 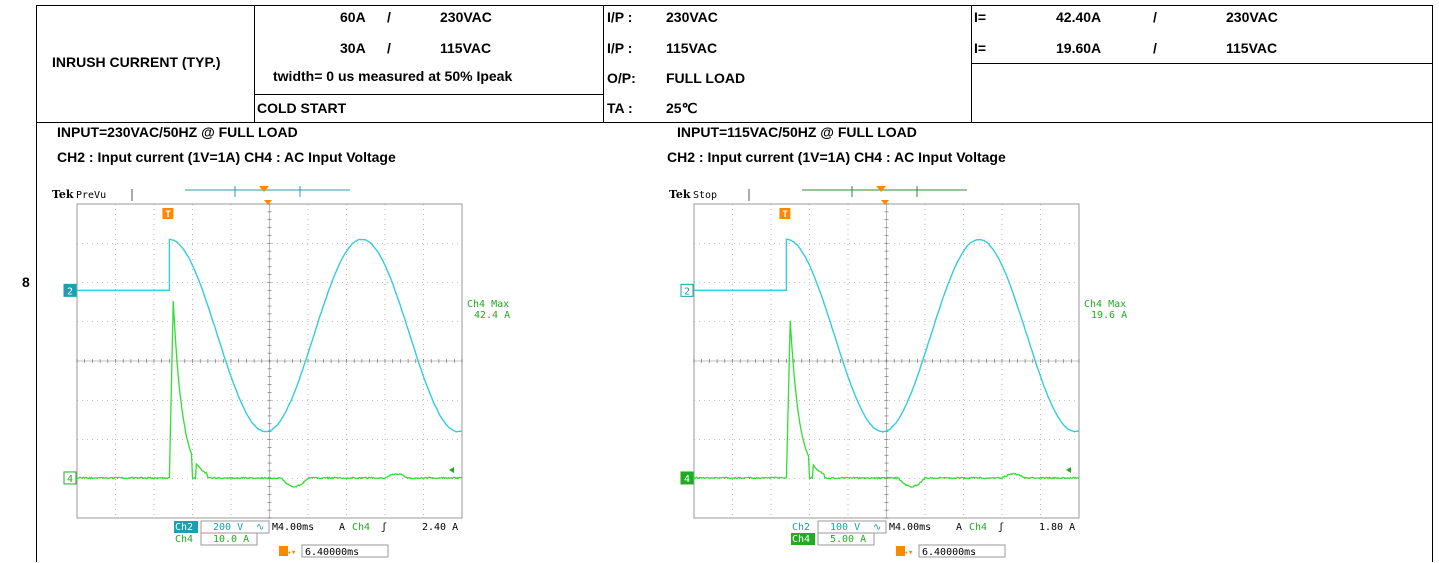 I want to click on ch4-scale-value: 10.0 A, so click(x=231, y=539).